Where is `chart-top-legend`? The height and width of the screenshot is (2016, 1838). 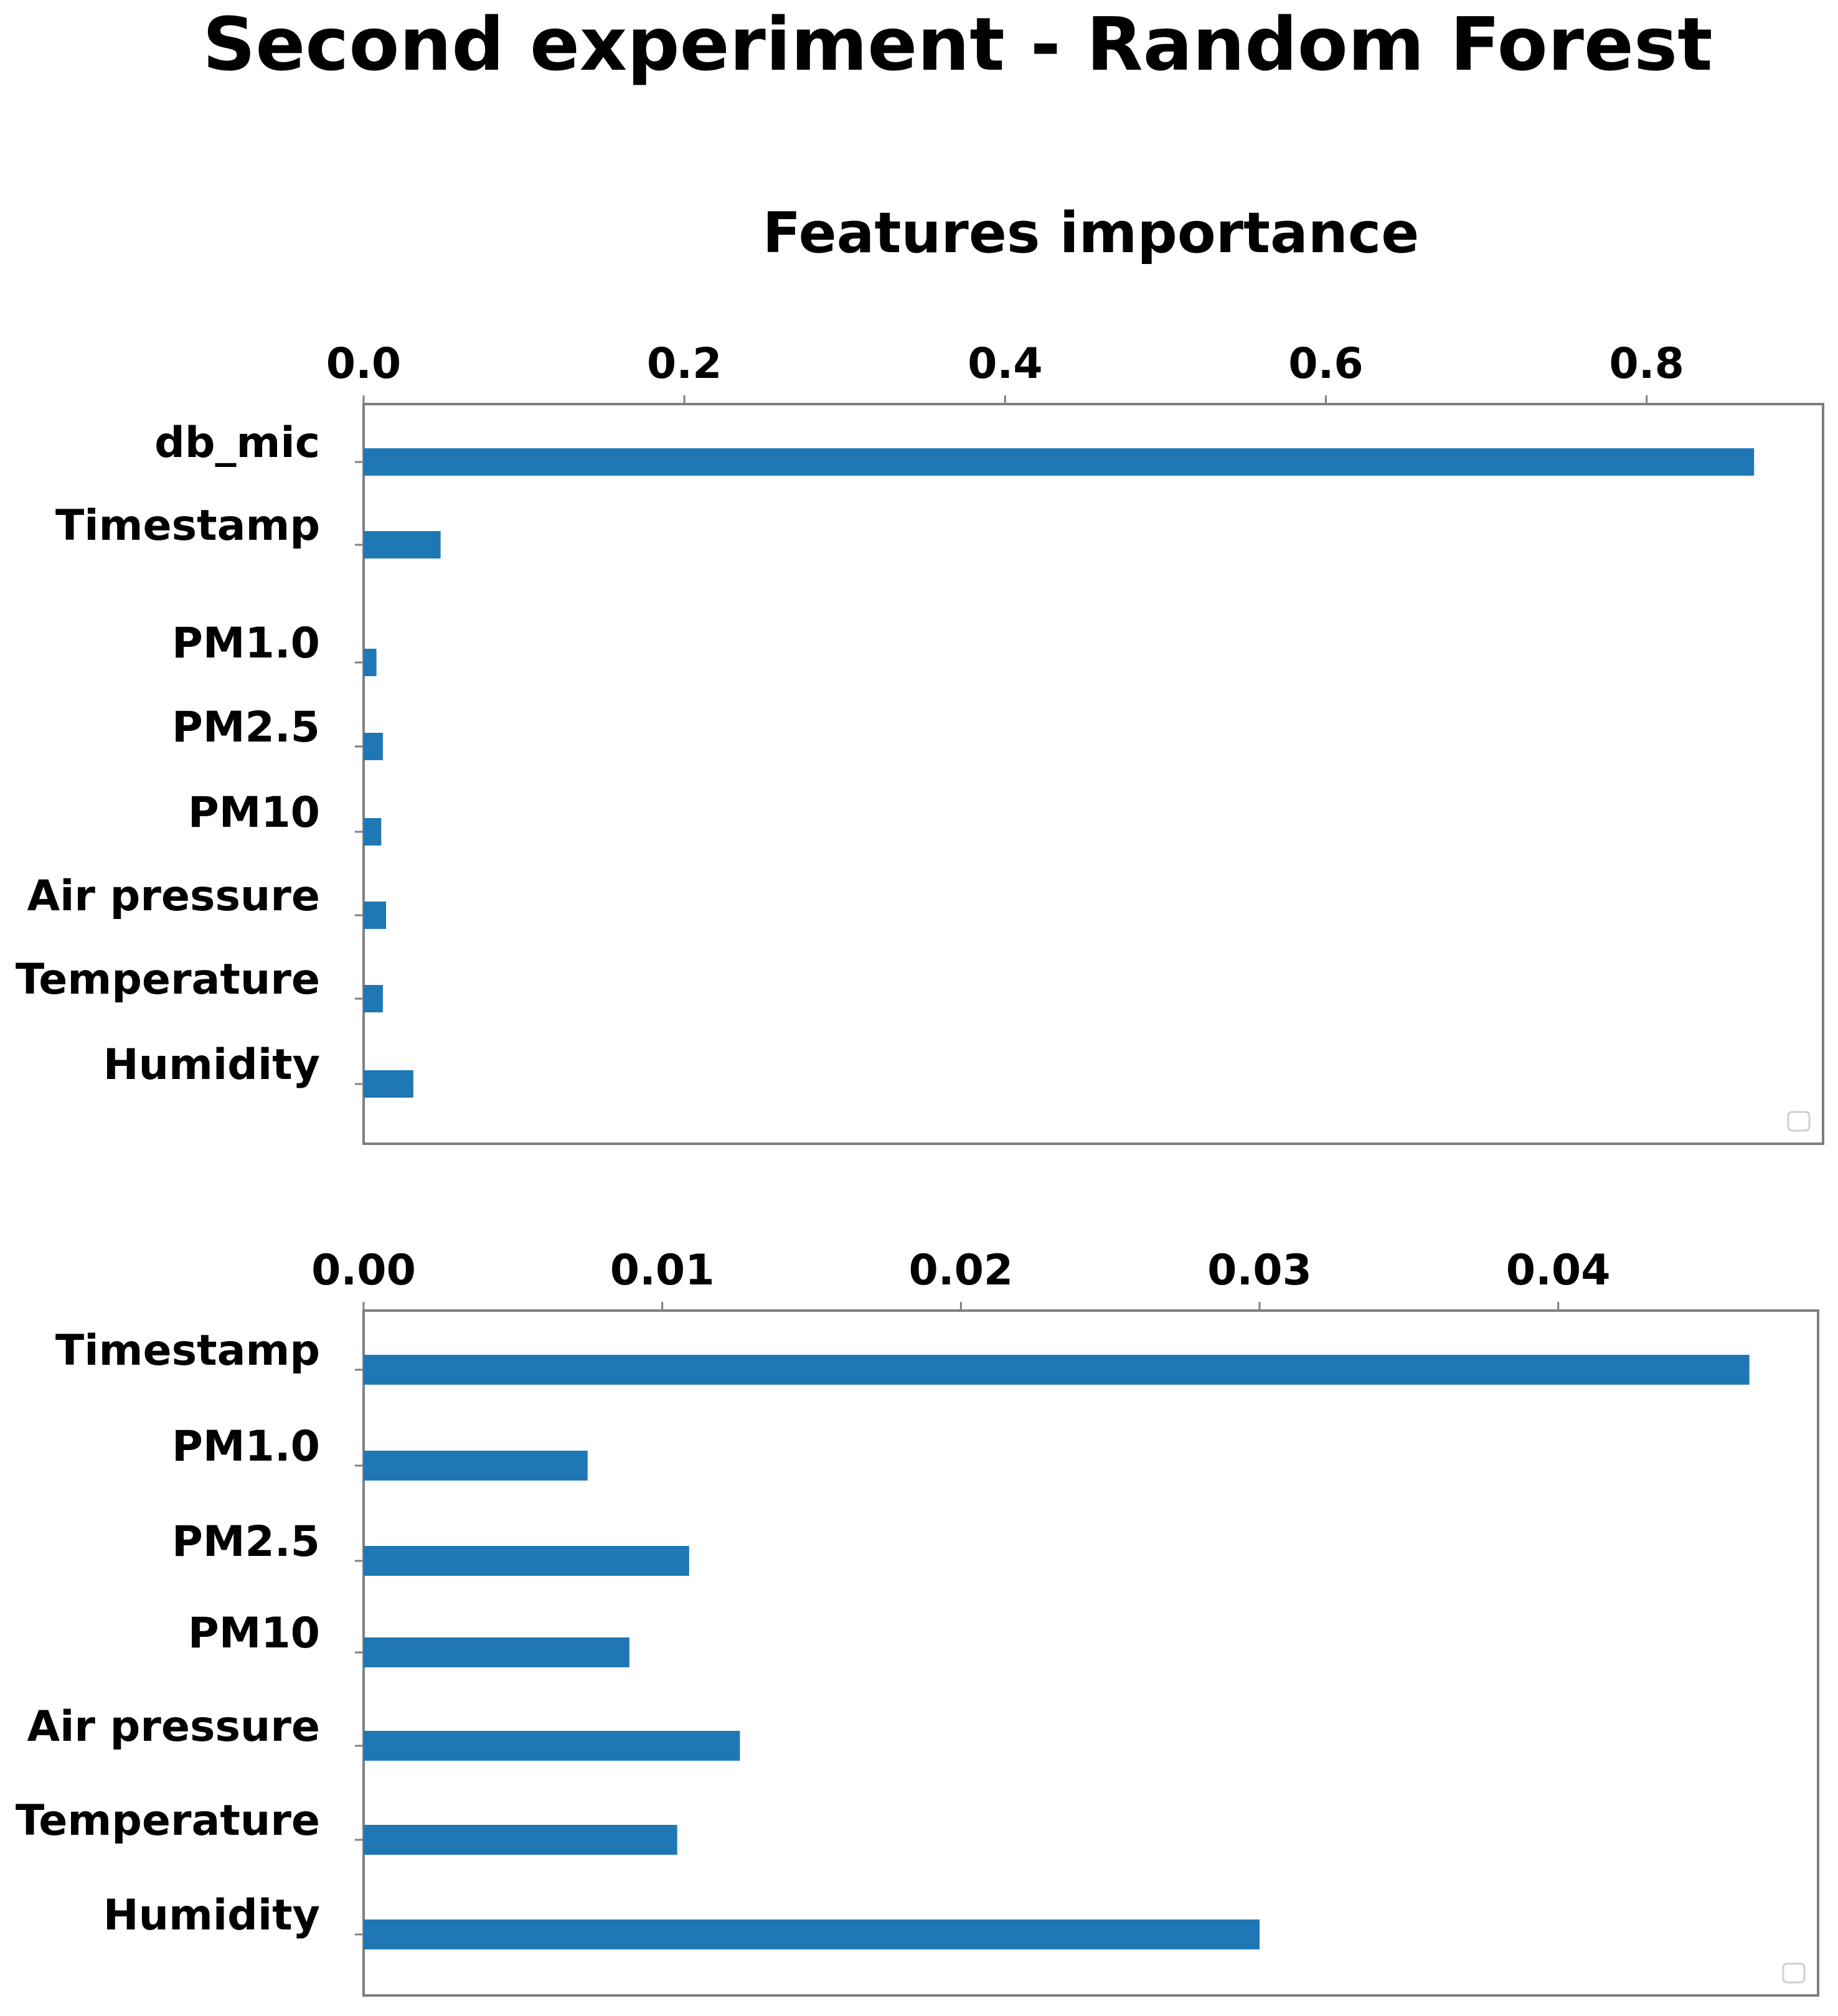
chart-top-legend is located at coordinates (1799, 1121).